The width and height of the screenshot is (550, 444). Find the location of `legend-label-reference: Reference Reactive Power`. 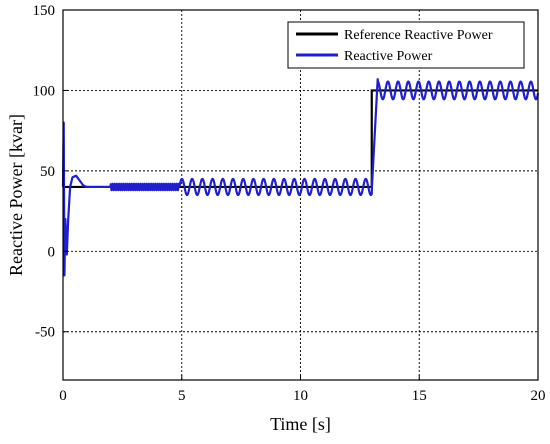

legend-label-reference: Reference Reactive Power is located at coordinates (418, 35).